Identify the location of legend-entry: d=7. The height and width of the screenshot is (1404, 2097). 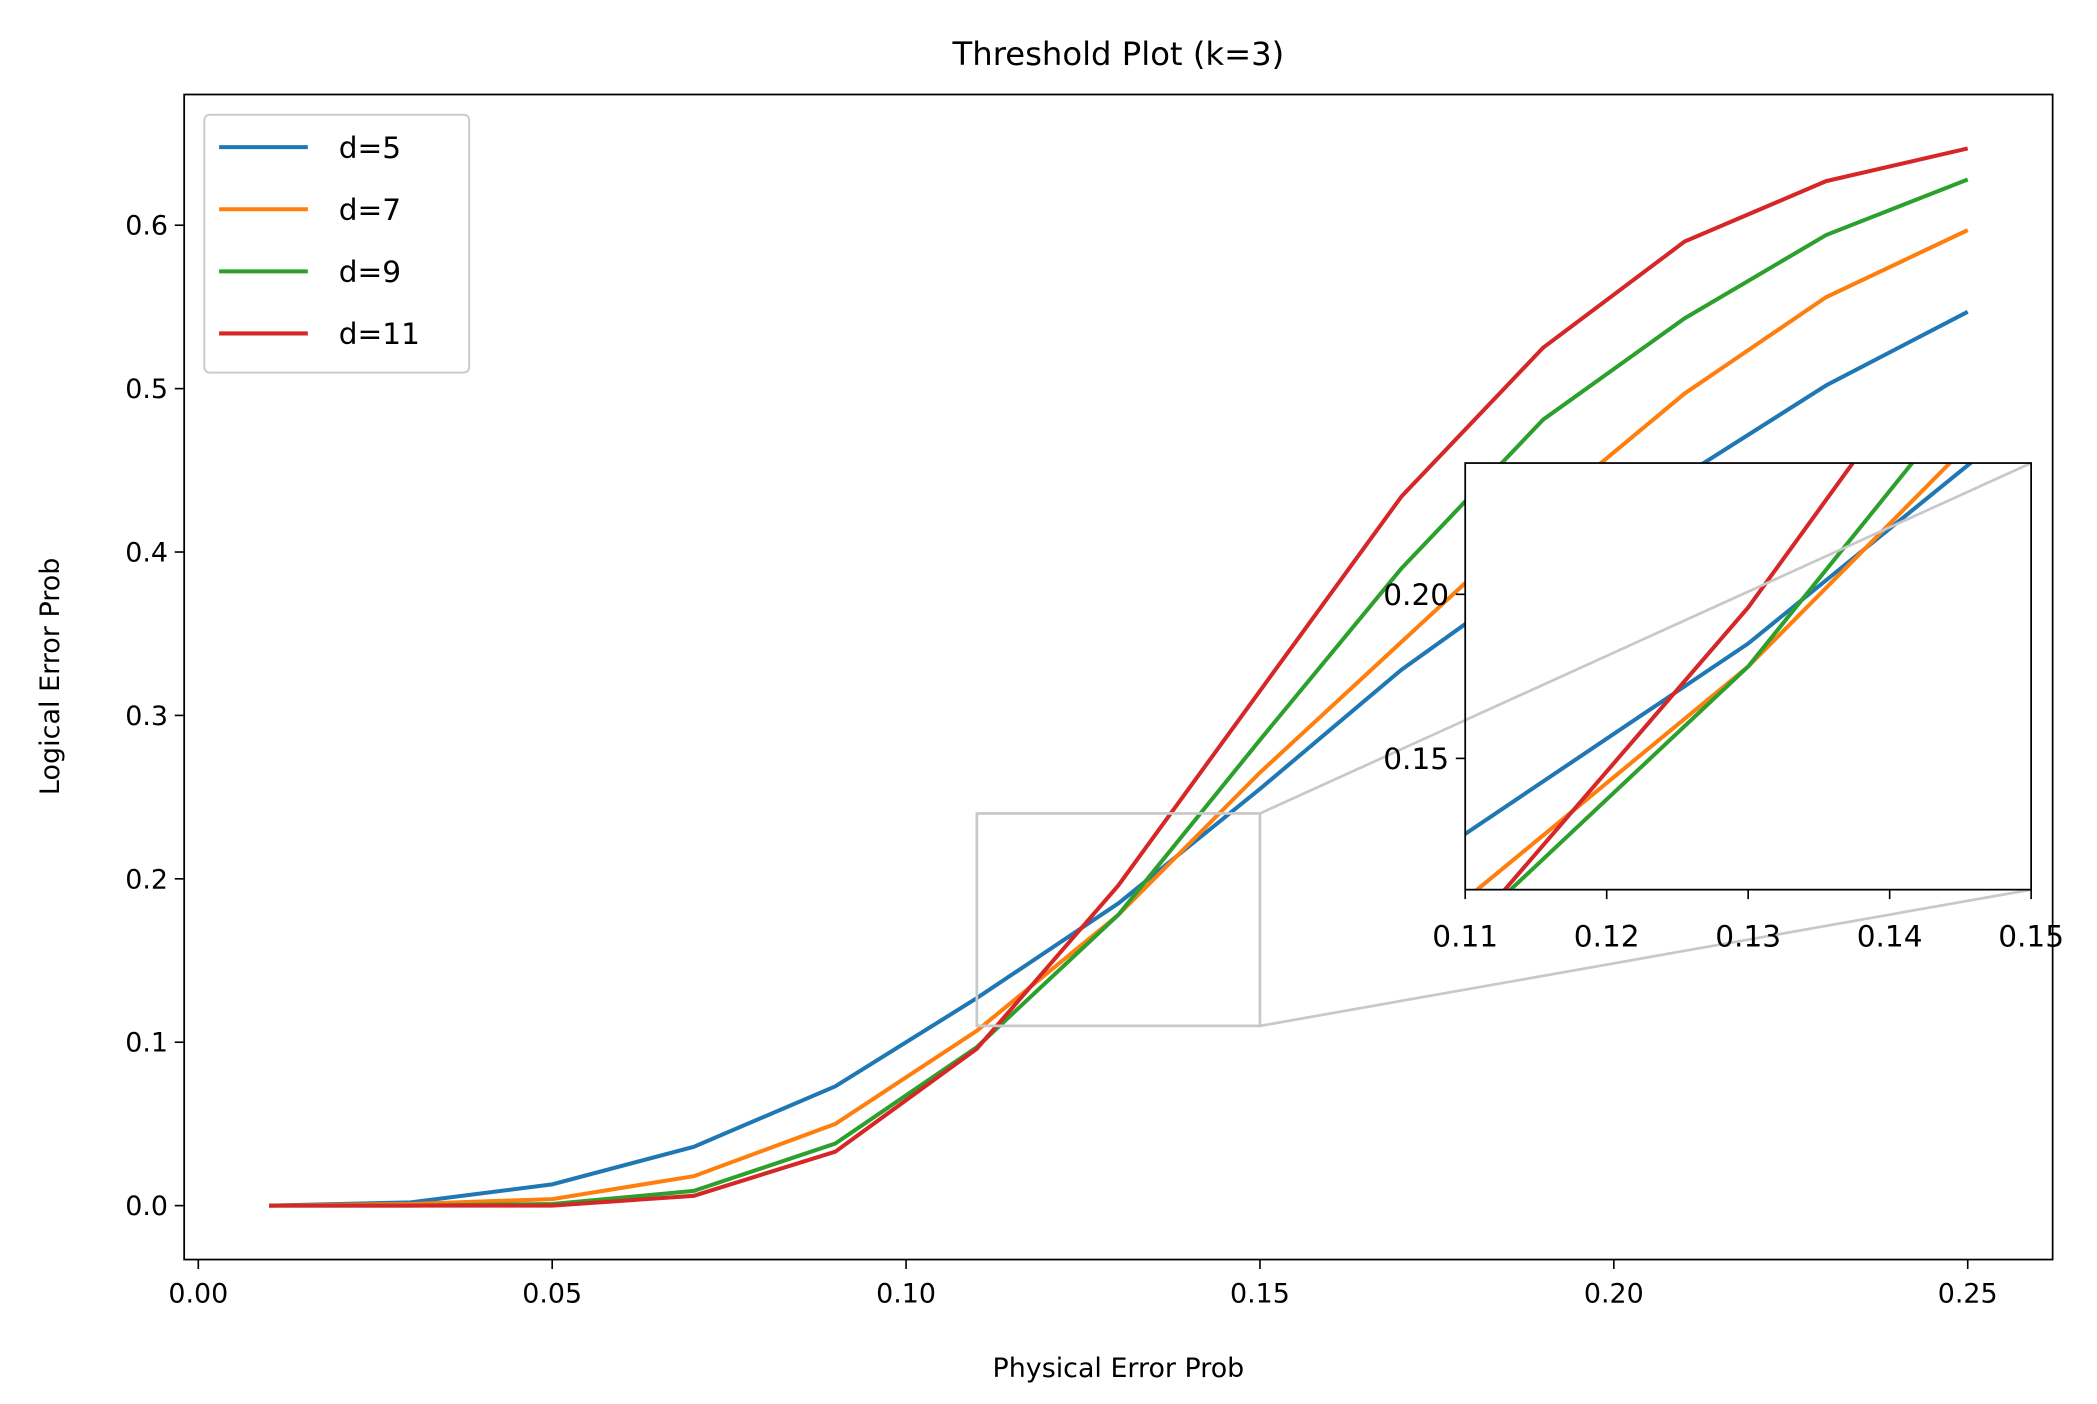
(370, 209).